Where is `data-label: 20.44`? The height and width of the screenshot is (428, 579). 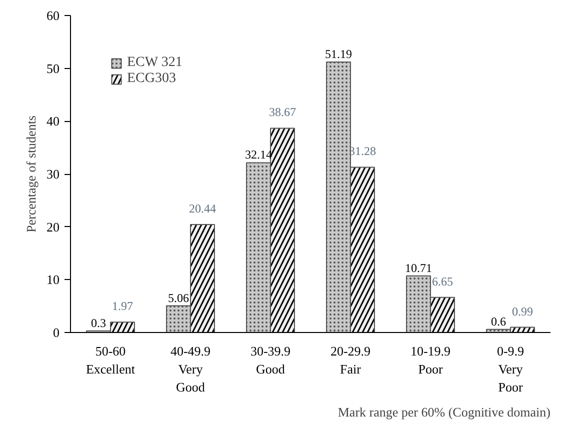
data-label: 20.44 is located at coordinates (202, 209).